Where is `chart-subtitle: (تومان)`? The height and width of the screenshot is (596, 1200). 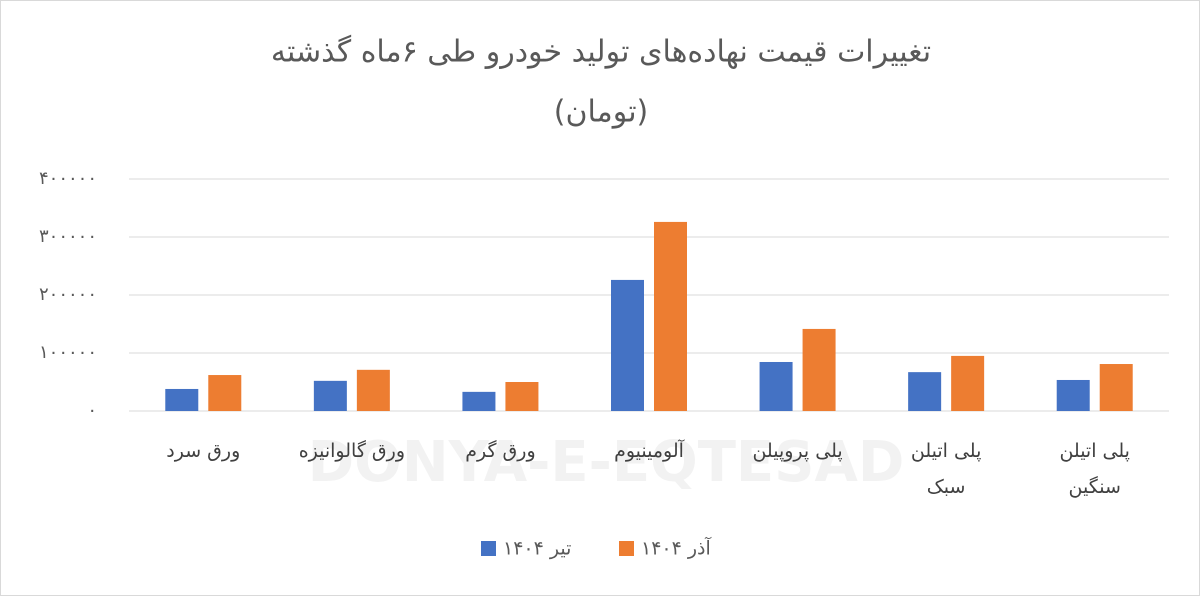 chart-subtitle: (تومان) is located at coordinates (601, 112).